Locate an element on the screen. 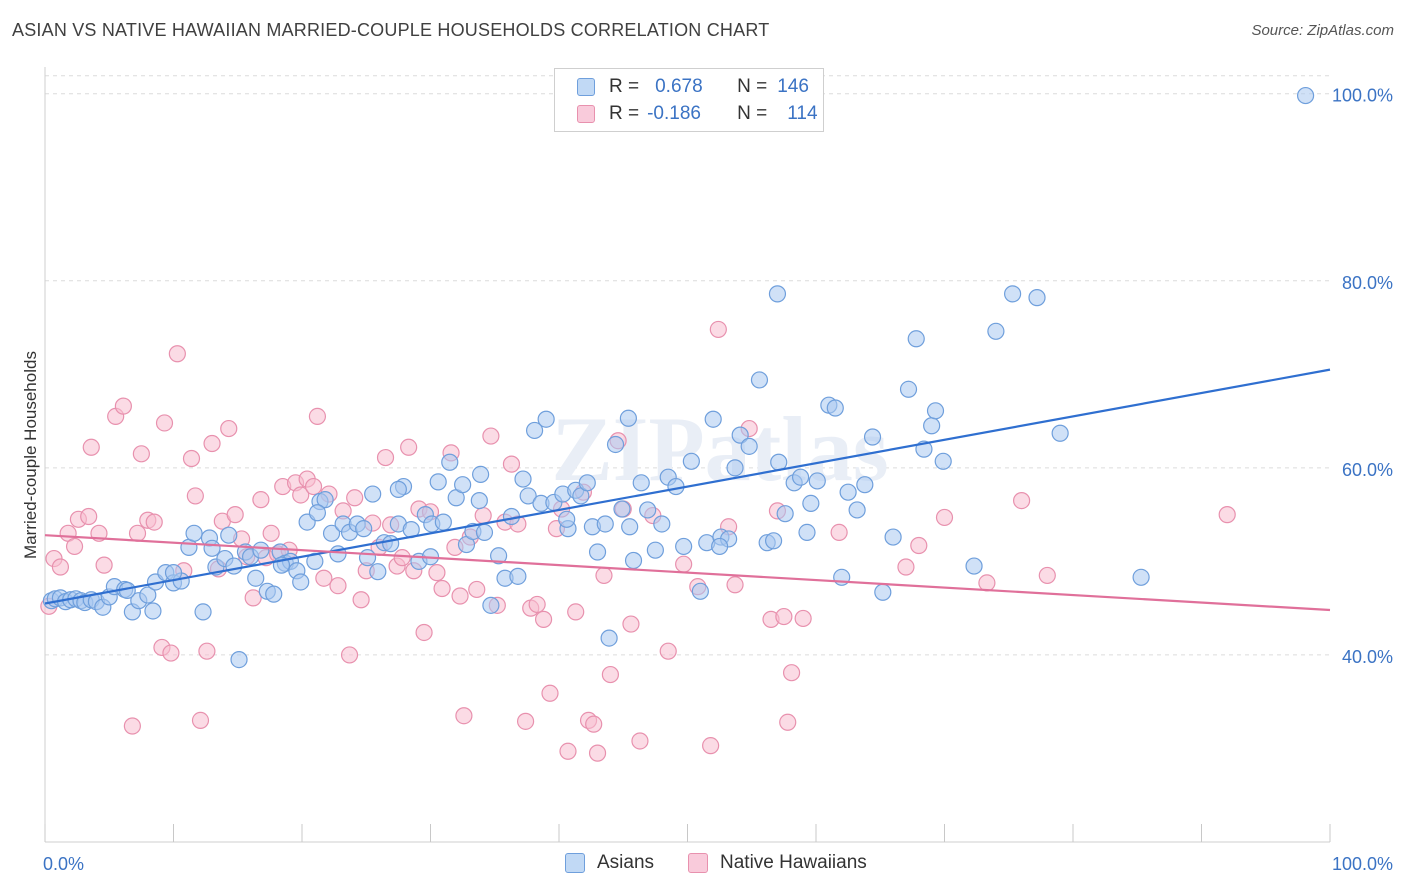 The image size is (1406, 892). legend-n-value: 146 is located at coordinates (793, 86).